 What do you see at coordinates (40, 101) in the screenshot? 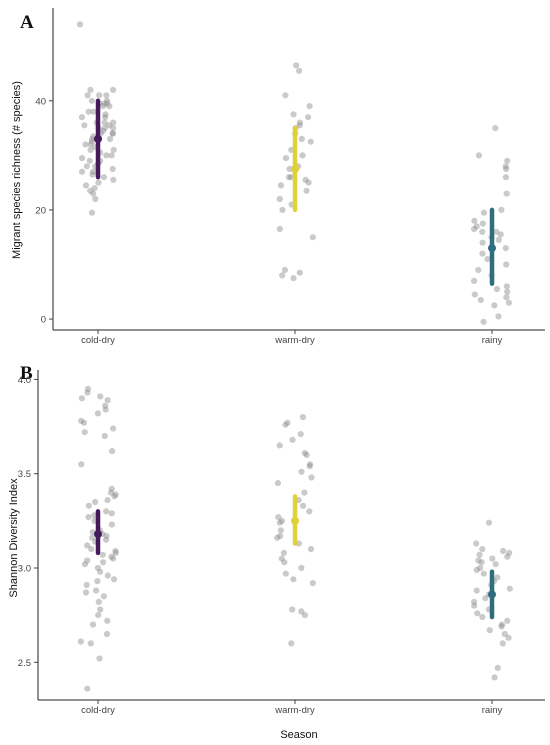
I see `panel-a-y-tick-label: 40` at bounding box center [40, 101].